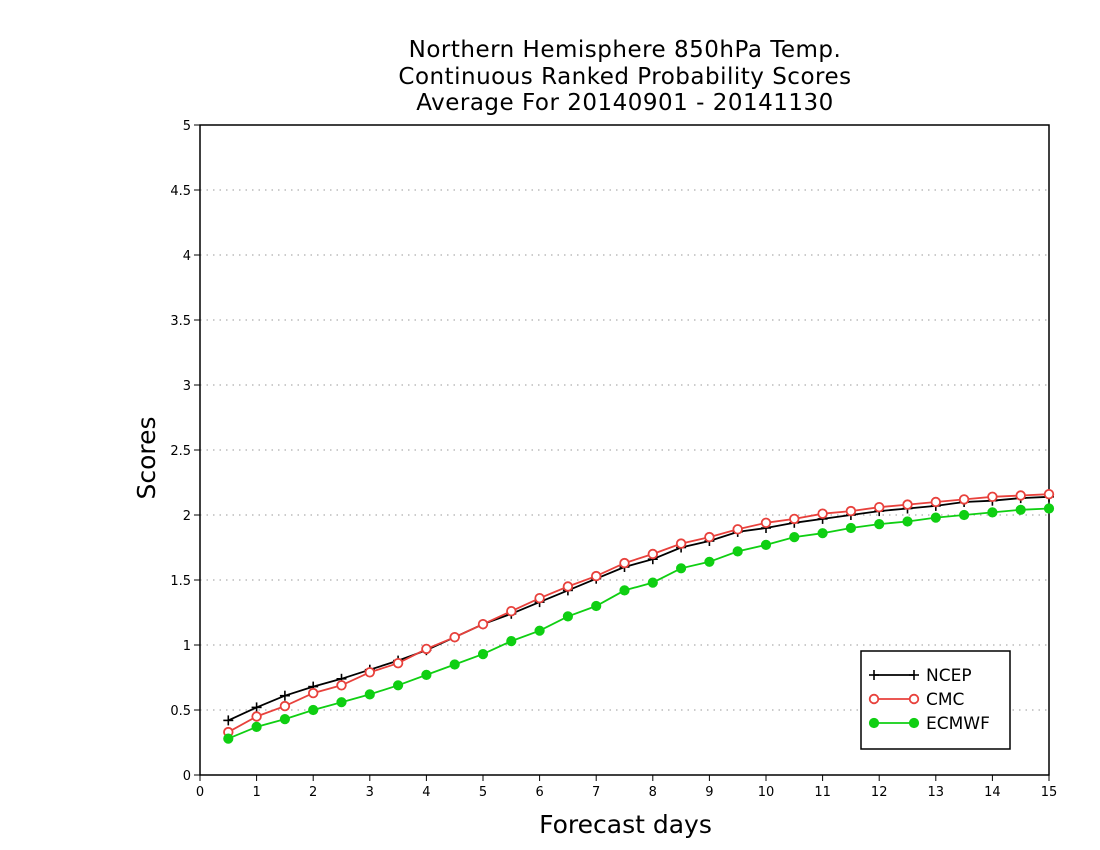 The image size is (1100, 850). I want to click on y-tick-label: 2, so click(187, 516).